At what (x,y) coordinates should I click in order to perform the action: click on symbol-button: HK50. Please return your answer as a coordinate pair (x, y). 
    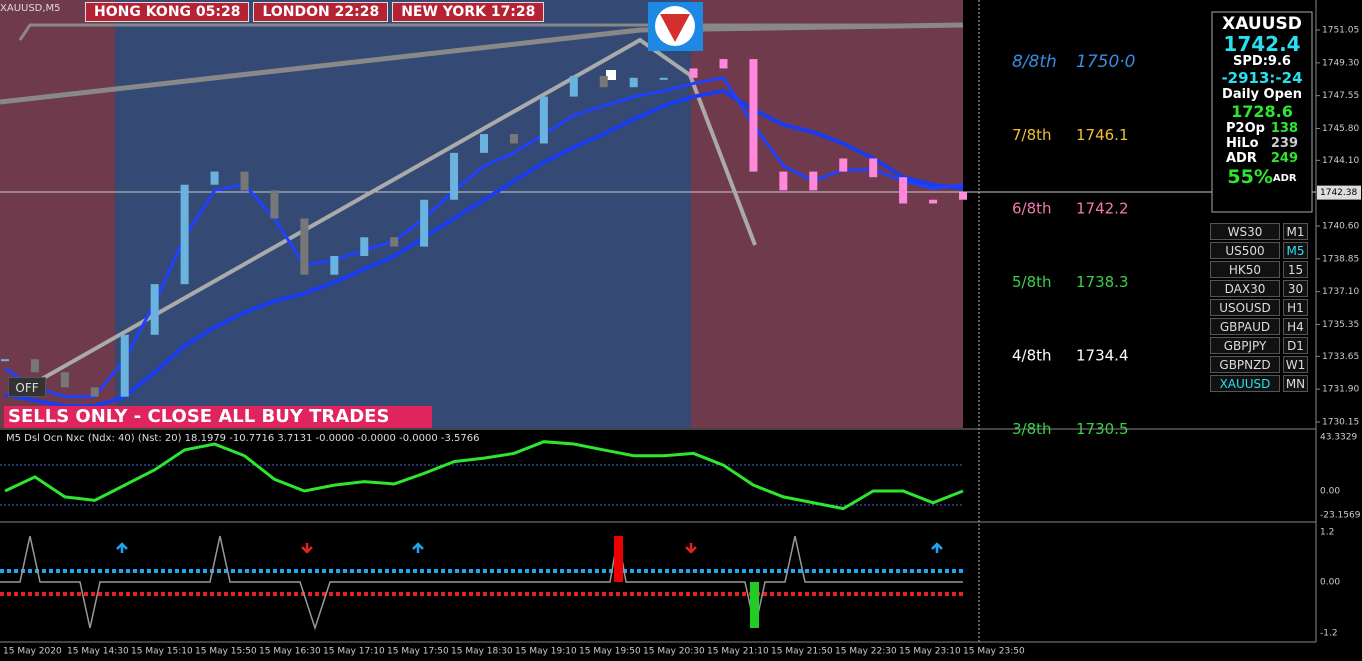
    Looking at the image, I should click on (1245, 269).